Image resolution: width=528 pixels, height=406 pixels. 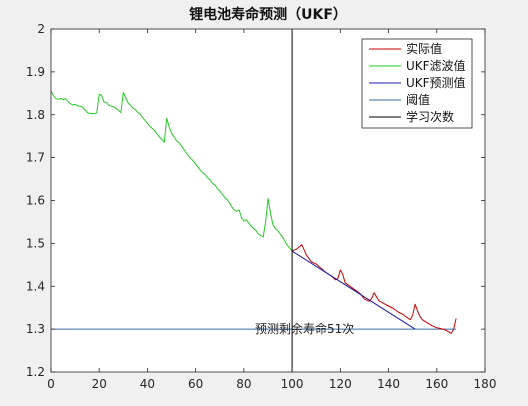 I want to click on x-tick-label: 140, so click(x=388, y=384).